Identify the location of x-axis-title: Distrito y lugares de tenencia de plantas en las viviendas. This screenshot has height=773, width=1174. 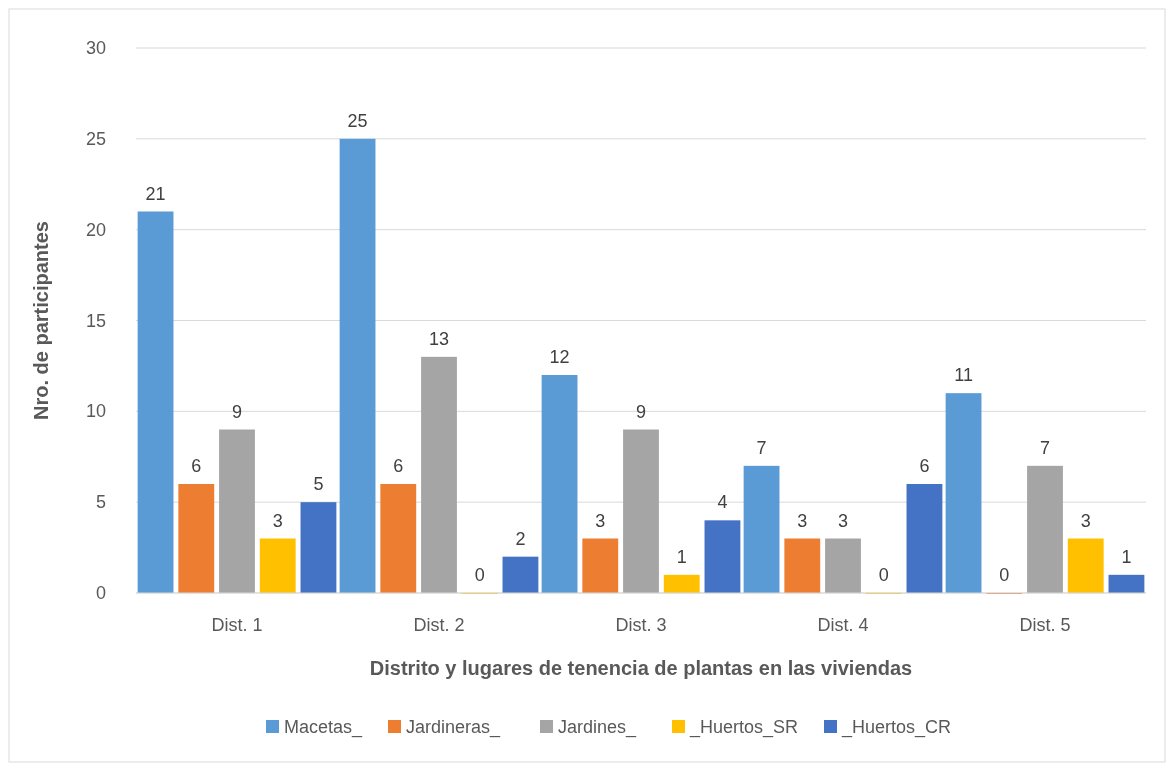
(641, 668).